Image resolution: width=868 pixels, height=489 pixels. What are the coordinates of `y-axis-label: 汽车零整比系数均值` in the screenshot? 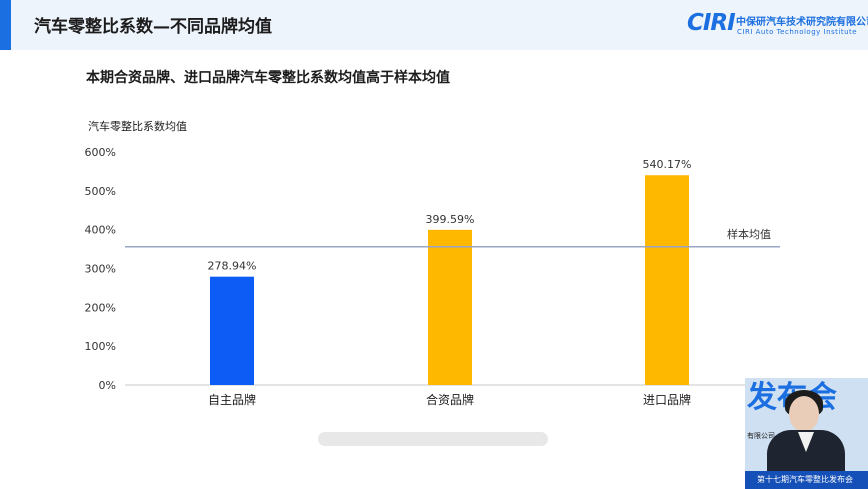 It's located at (137, 126).